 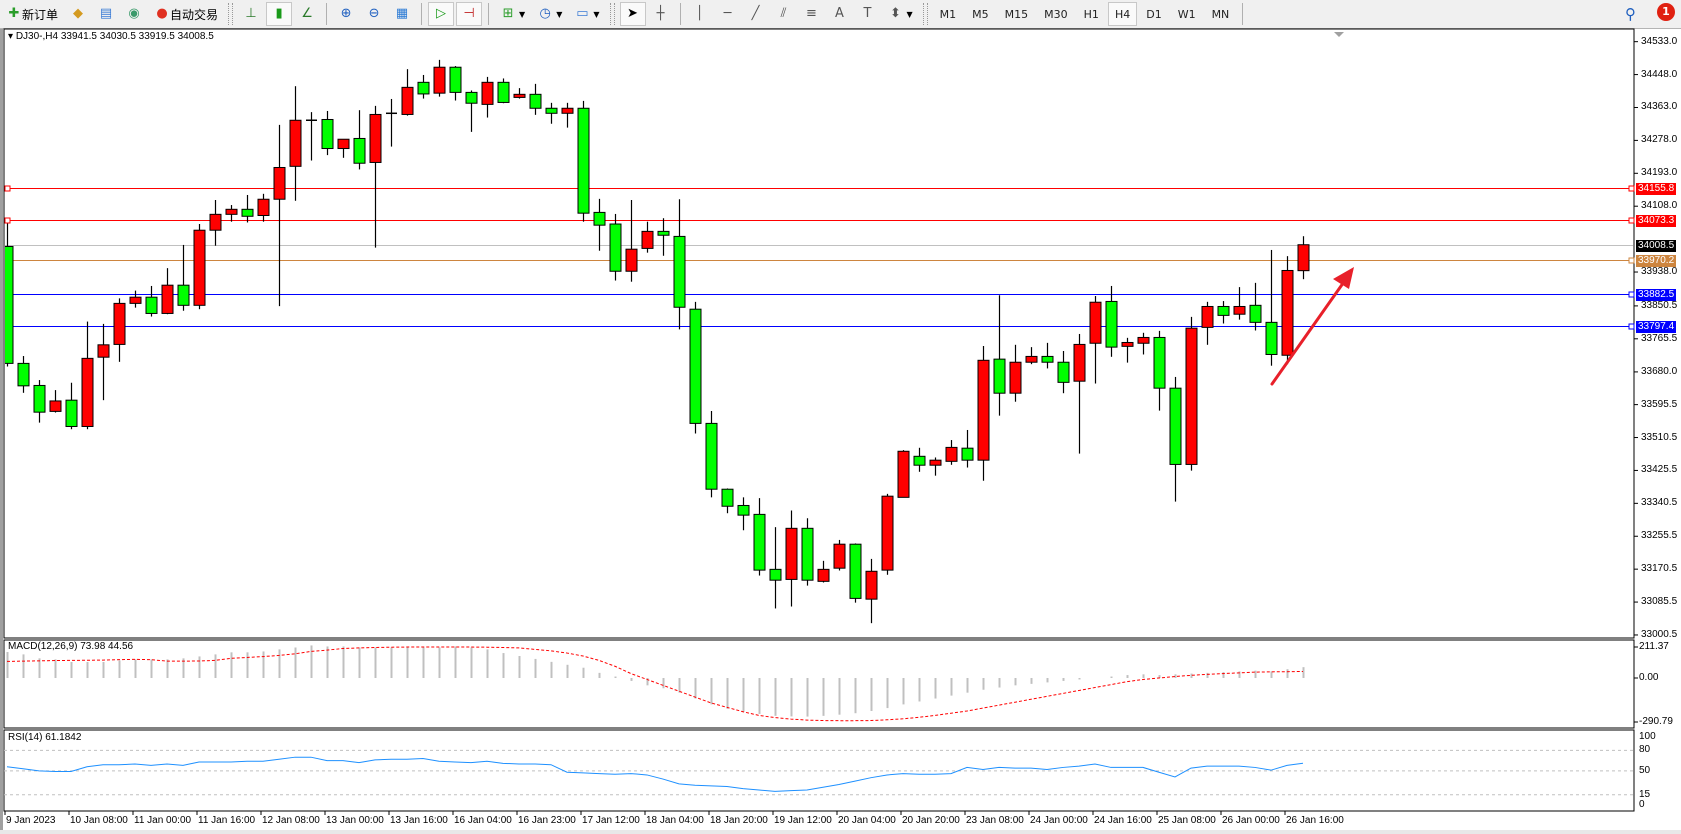 I want to click on time-axis-label: 10 Jan 08:00, so click(x=99, y=820).